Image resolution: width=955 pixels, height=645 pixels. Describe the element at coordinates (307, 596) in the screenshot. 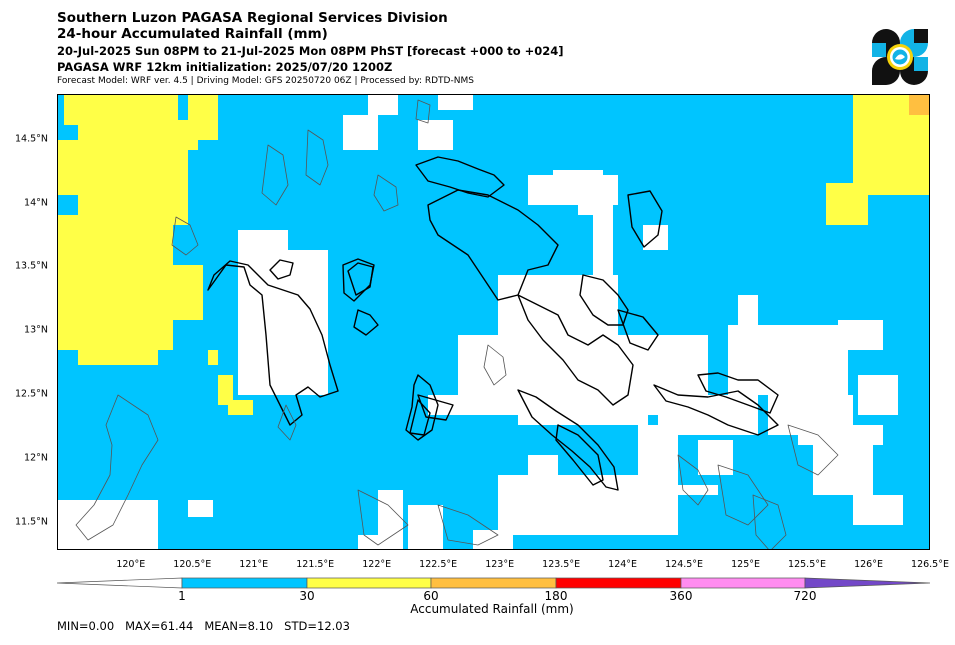

I see `colorbar-label: 30` at that location.